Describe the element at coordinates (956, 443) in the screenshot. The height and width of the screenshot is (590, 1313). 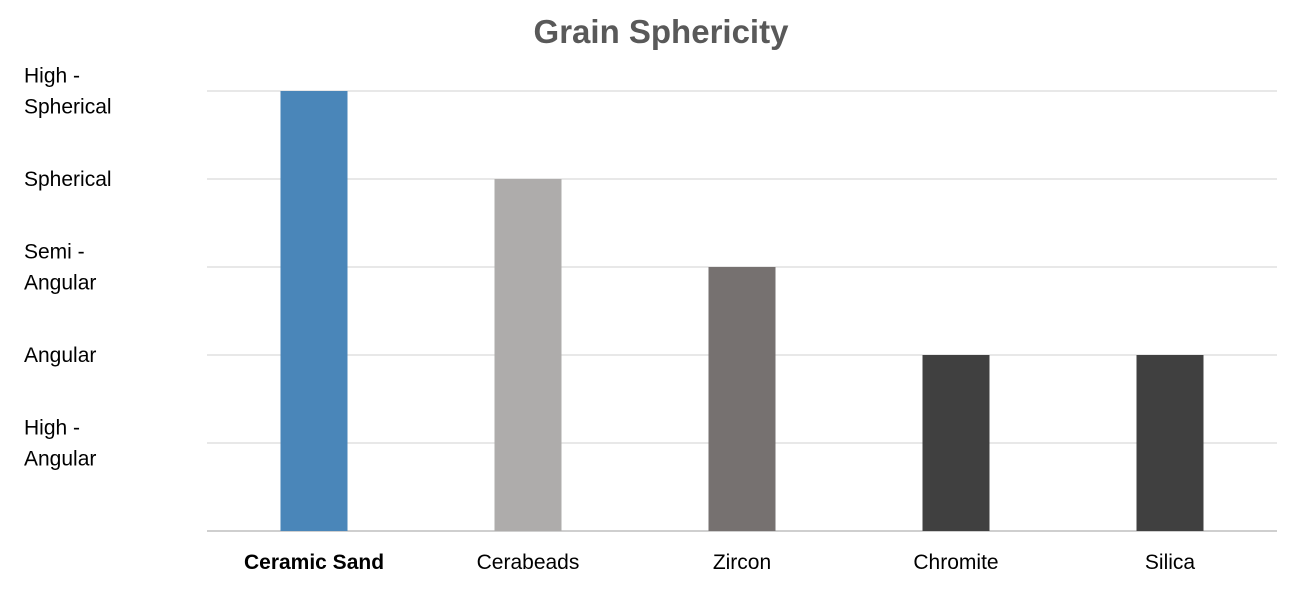
I see `bar-chromite` at that location.